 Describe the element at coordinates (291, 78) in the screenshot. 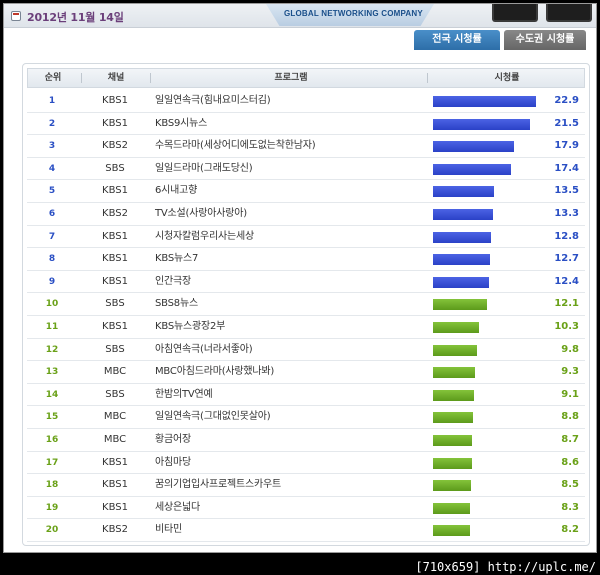

I see `column-header-program: 프로그램` at that location.